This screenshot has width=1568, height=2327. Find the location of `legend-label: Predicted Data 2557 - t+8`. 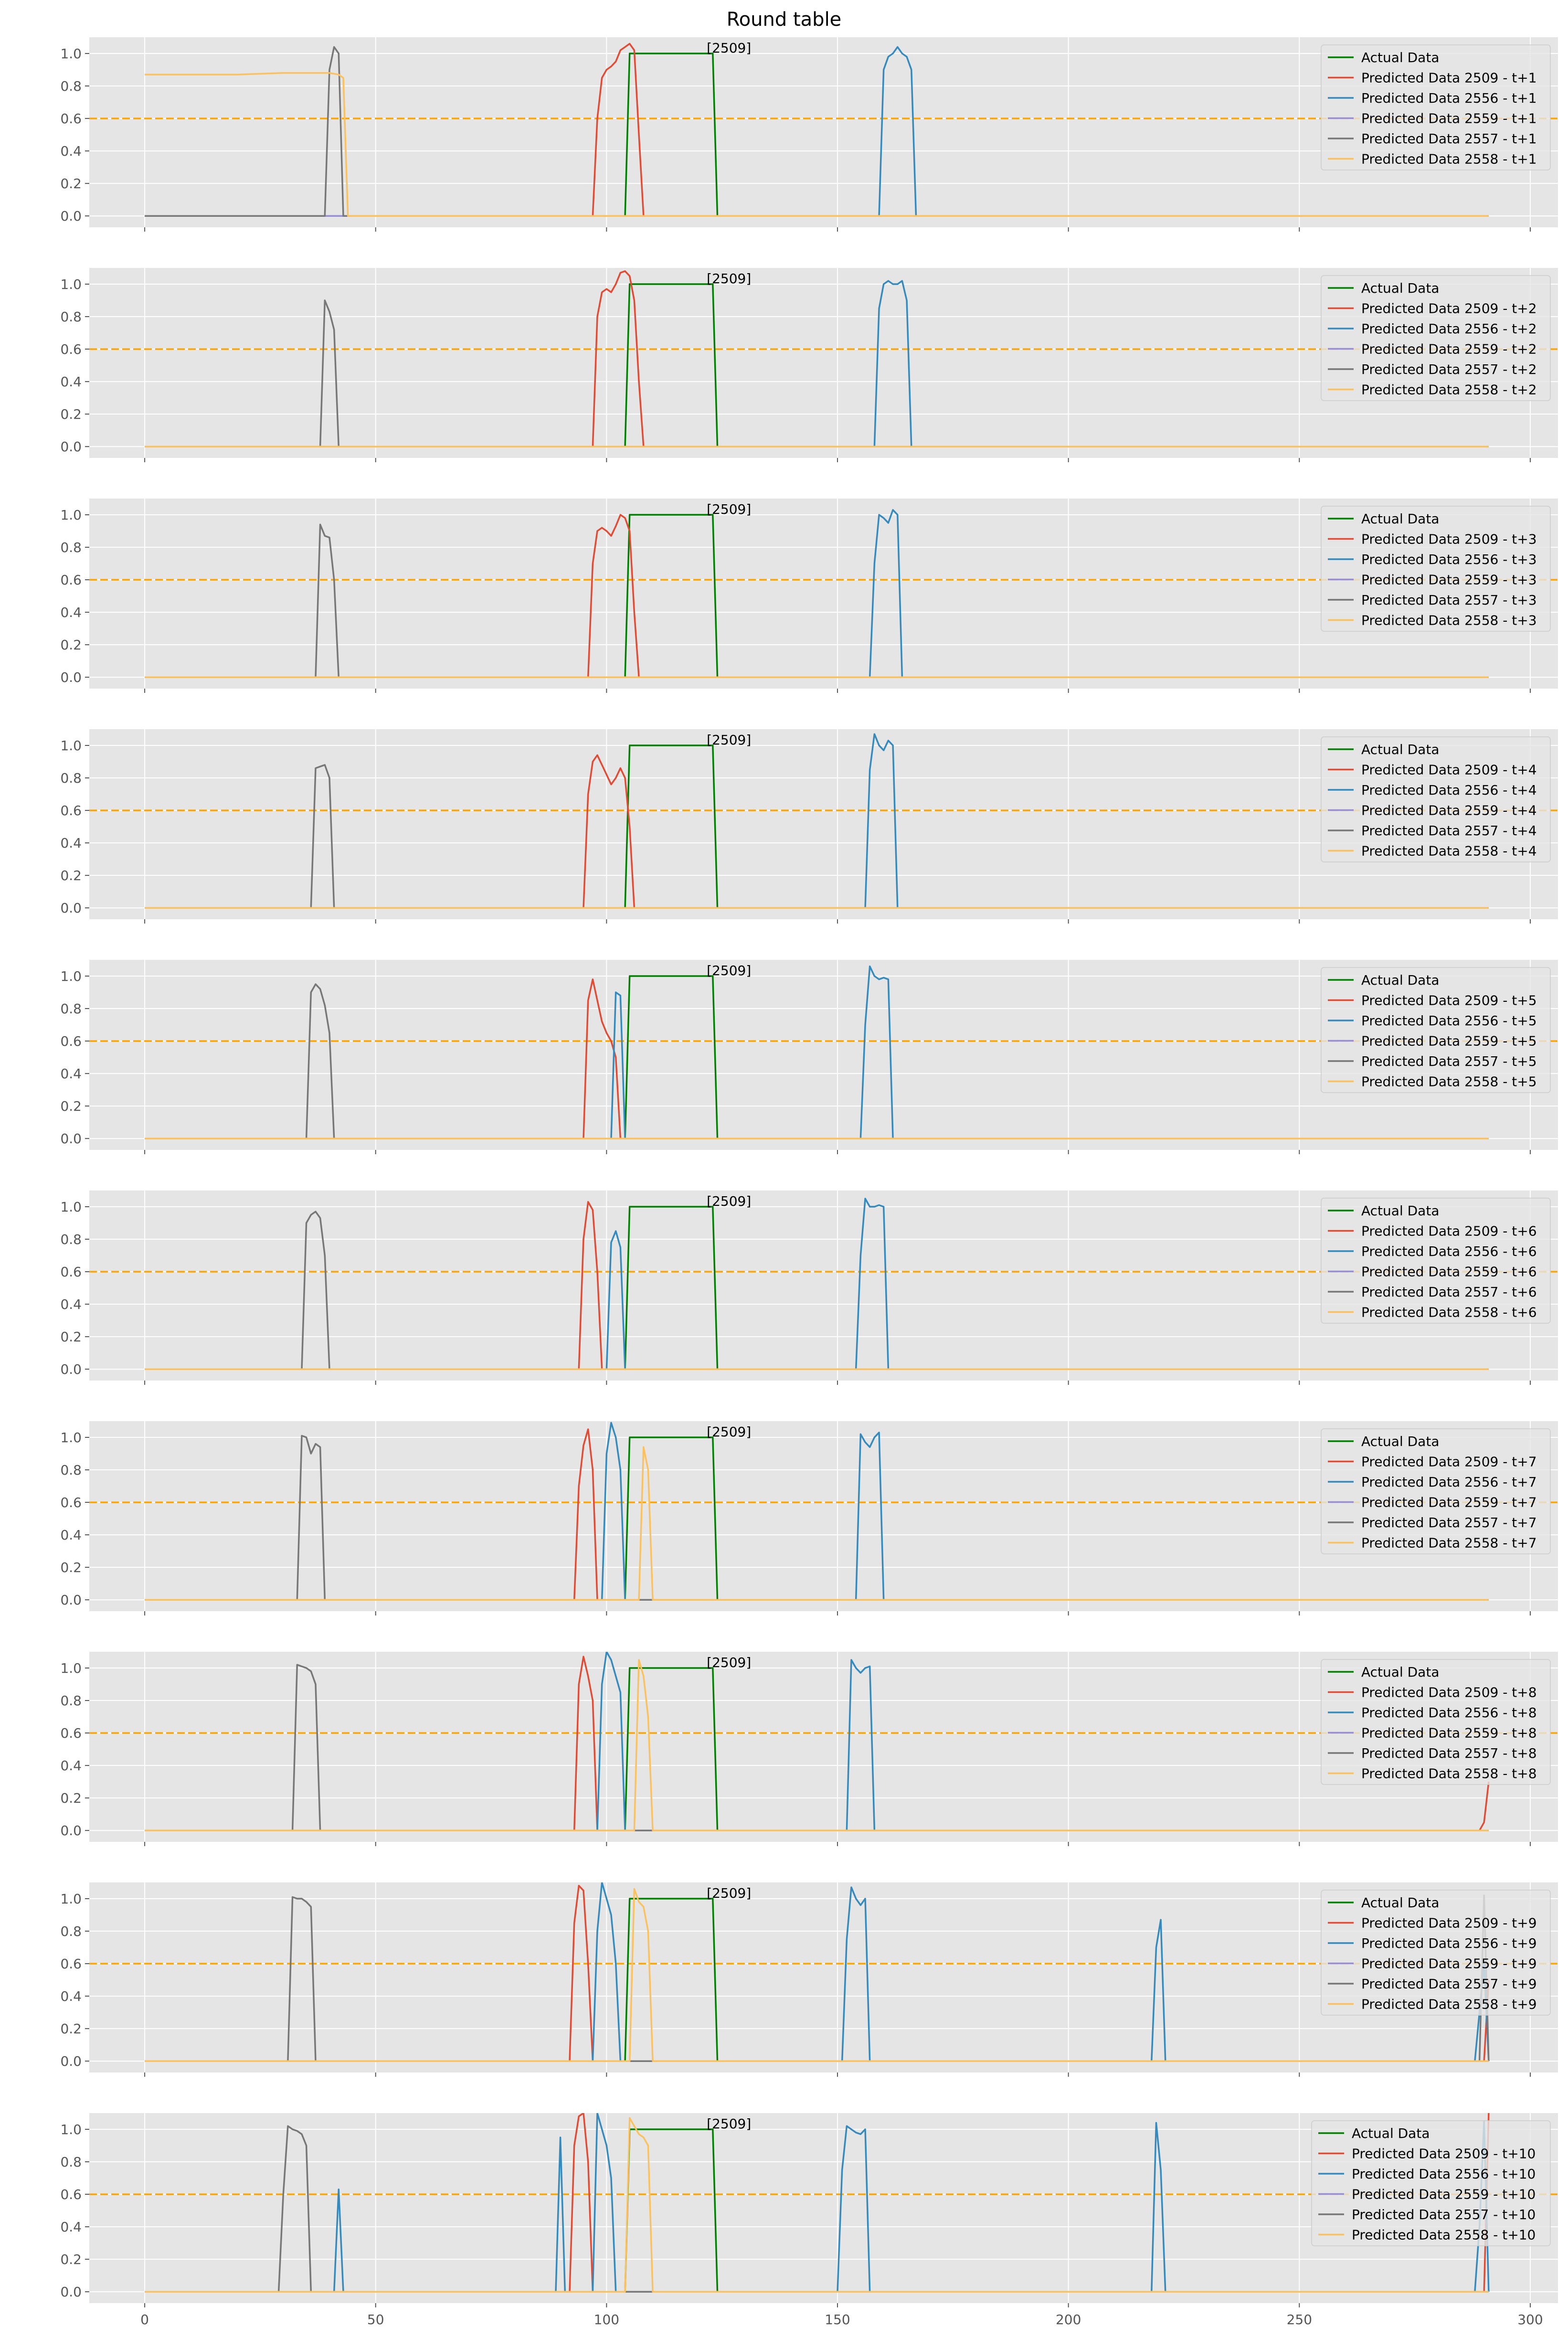

legend-label: Predicted Data 2557 - t+8 is located at coordinates (1449, 1753).